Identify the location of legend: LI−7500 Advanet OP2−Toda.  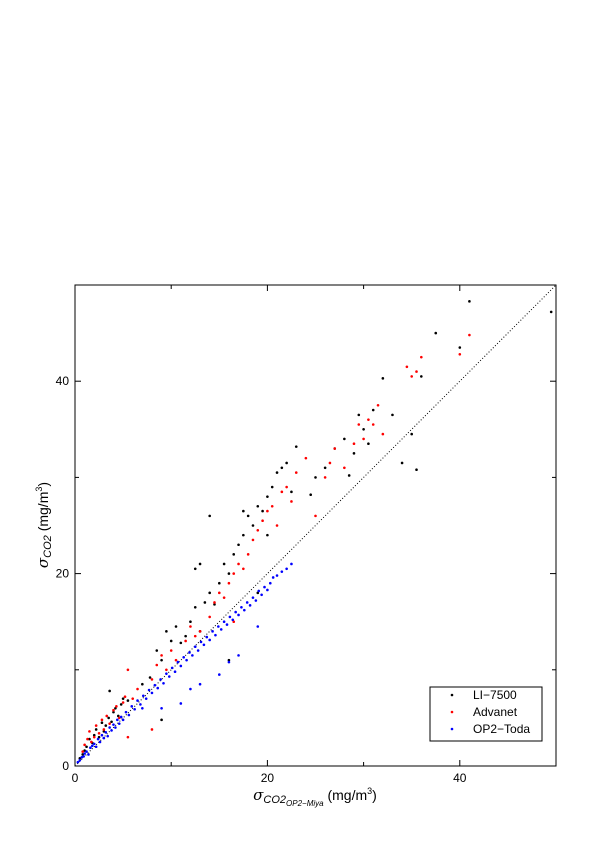
(486, 714).